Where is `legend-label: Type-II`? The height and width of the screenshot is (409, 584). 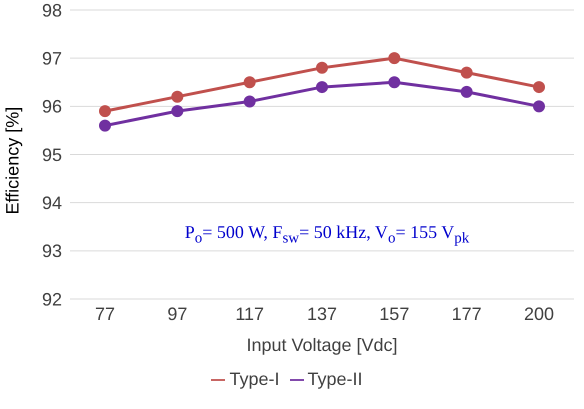
legend-label: Type-II is located at coordinates (335, 379).